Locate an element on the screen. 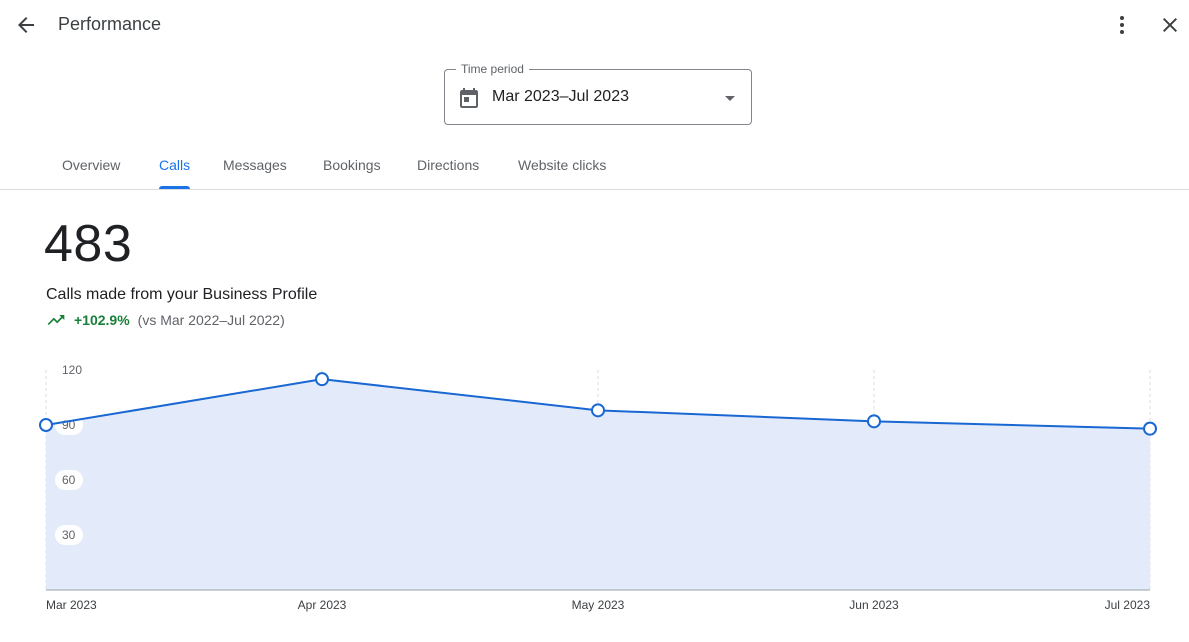 This screenshot has height=642, width=1189. more-vert-icon is located at coordinates (1122, 25).